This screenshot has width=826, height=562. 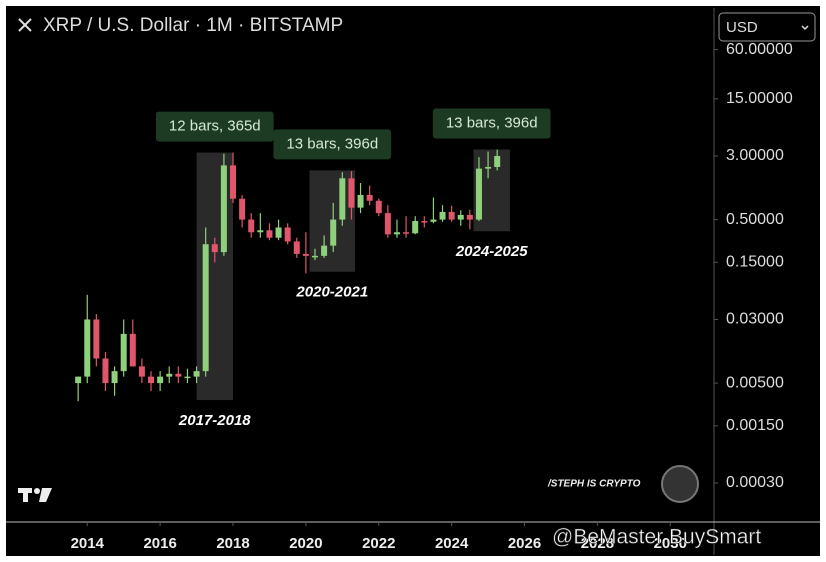 What do you see at coordinates (305, 543) in the screenshot?
I see `x-tick-label: 2020` at bounding box center [305, 543].